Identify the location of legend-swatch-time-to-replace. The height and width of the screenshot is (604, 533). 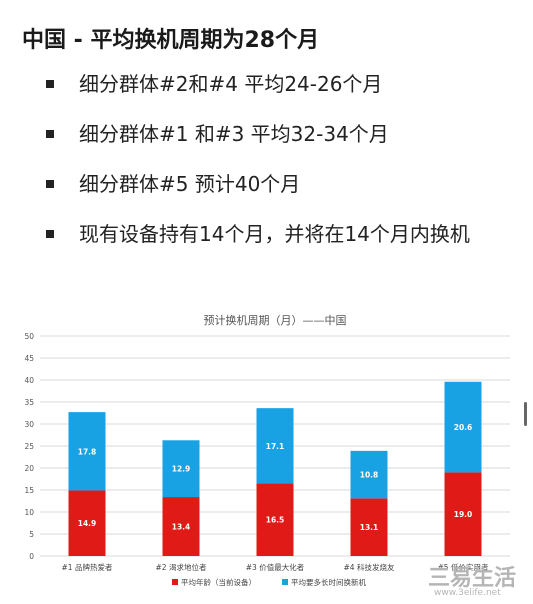
(285, 582).